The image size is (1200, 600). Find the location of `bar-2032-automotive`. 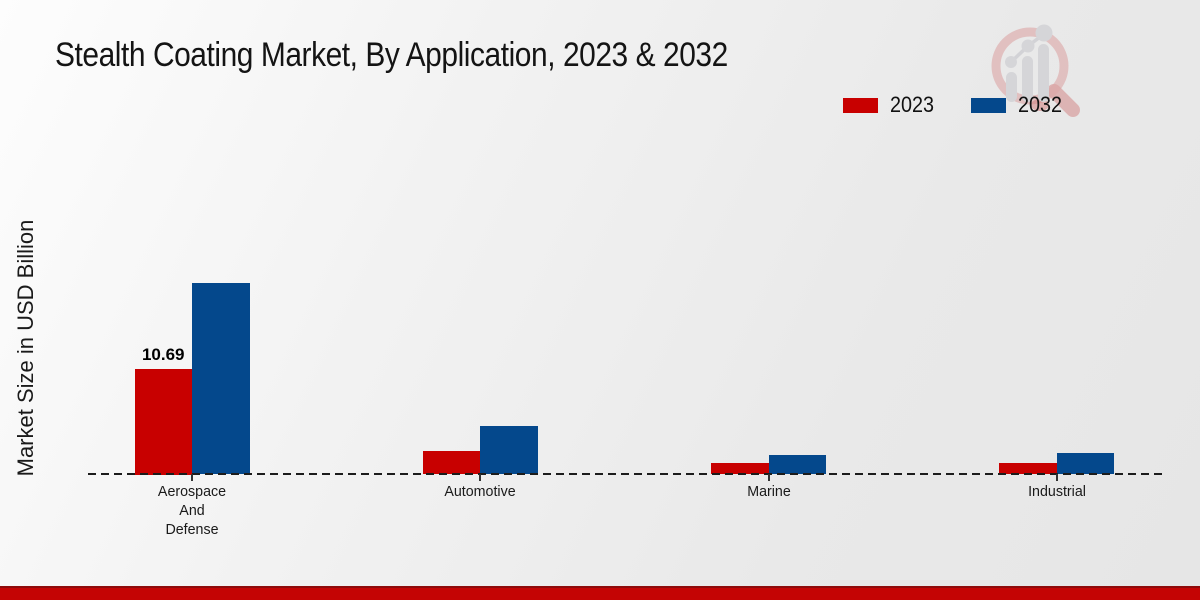

bar-2032-automotive is located at coordinates (509, 450).